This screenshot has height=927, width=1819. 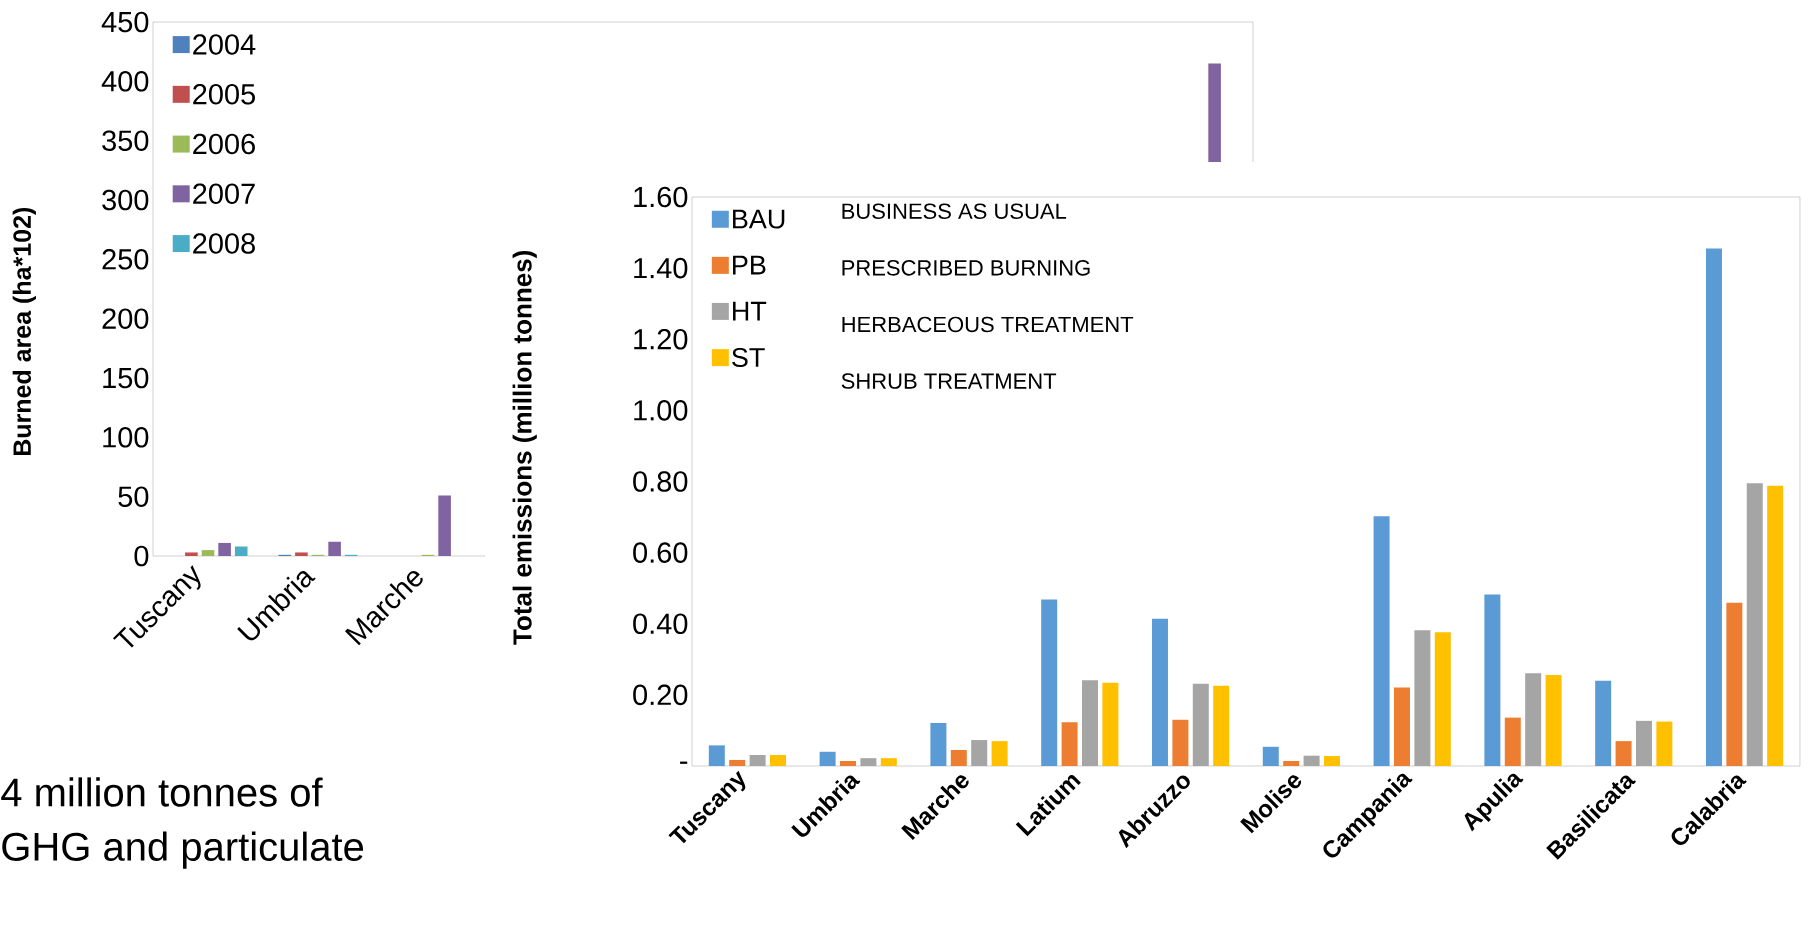 What do you see at coordinates (141, 556) in the screenshot?
I see `y-tick-label: 0` at bounding box center [141, 556].